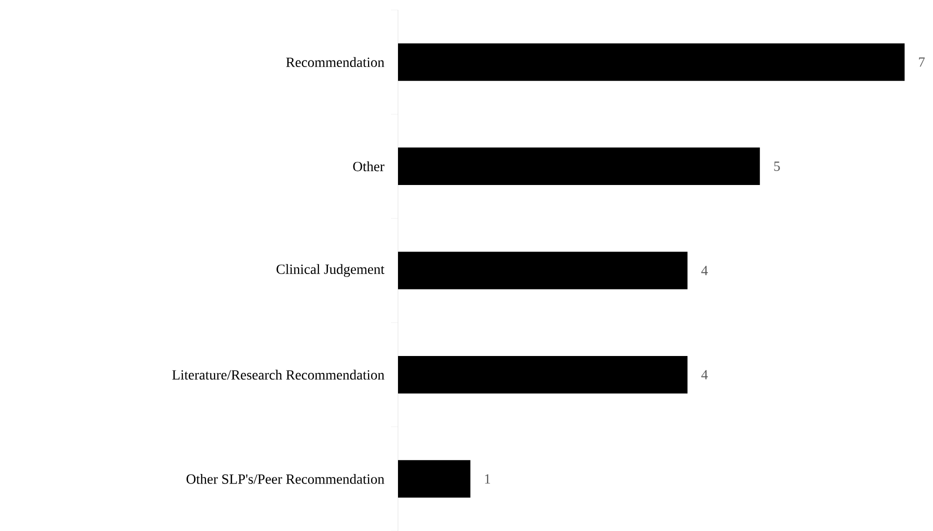 The width and height of the screenshot is (933, 531). What do you see at coordinates (487, 479) in the screenshot?
I see `data-label: 1` at bounding box center [487, 479].